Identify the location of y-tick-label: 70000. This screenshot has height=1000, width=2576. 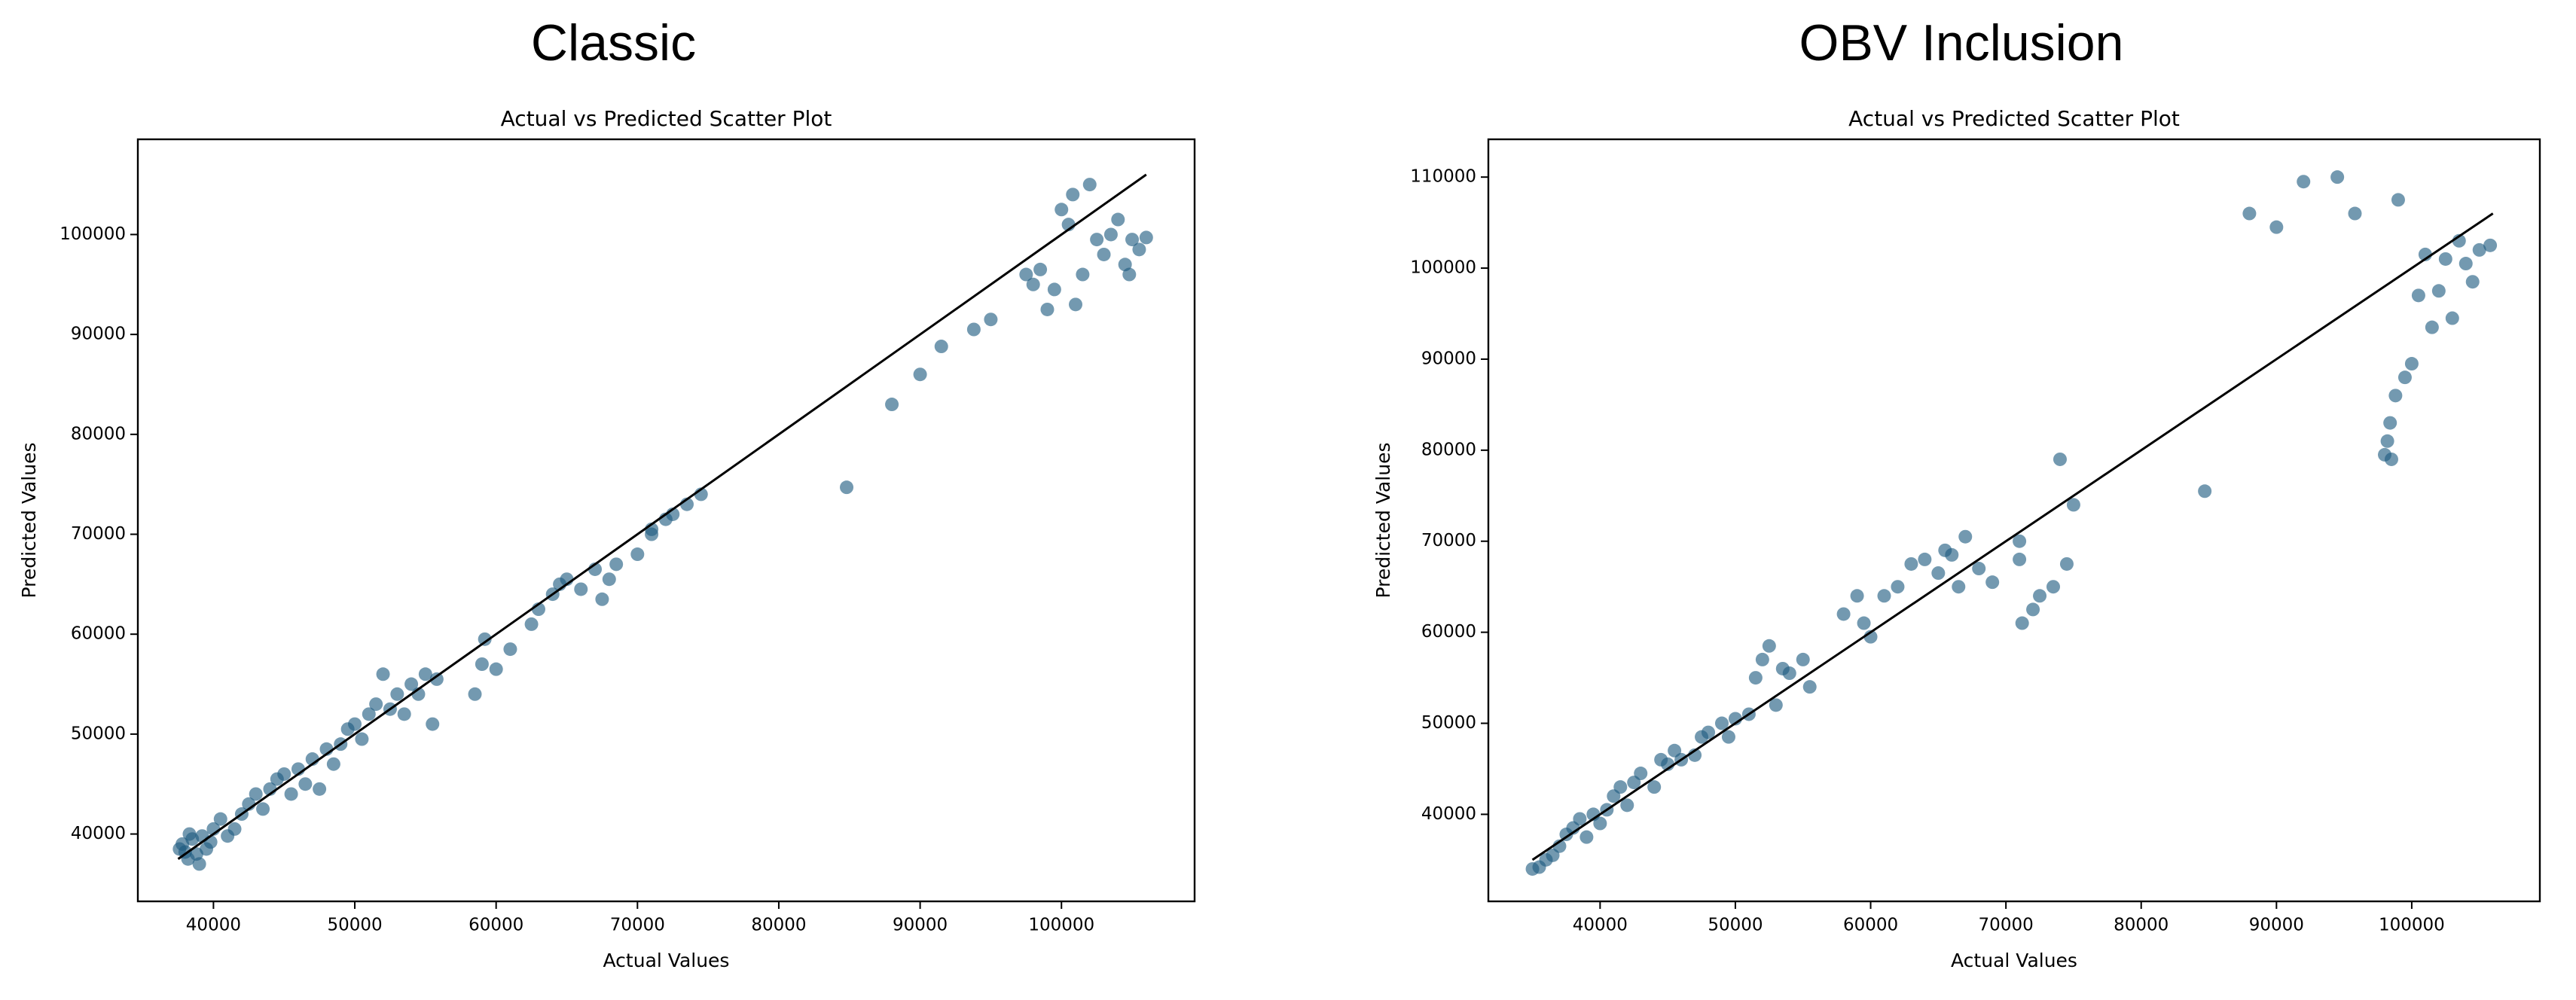
(1449, 540).